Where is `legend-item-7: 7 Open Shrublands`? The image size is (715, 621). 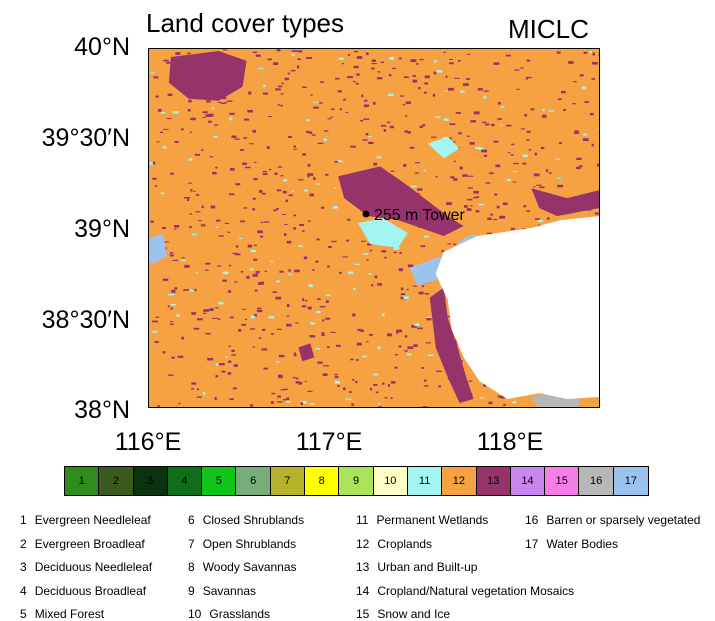 legend-item-7: 7 Open Shrublands is located at coordinates (242, 544).